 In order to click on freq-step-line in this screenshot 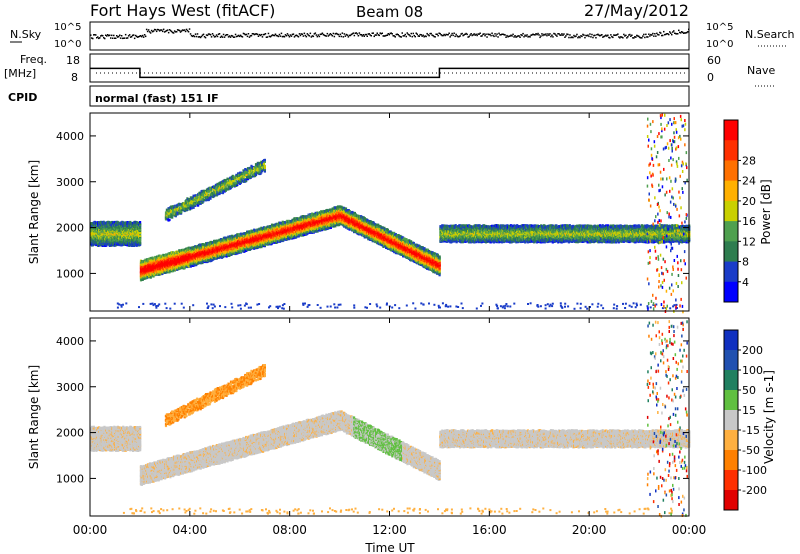, I will do `click(389, 72)`.